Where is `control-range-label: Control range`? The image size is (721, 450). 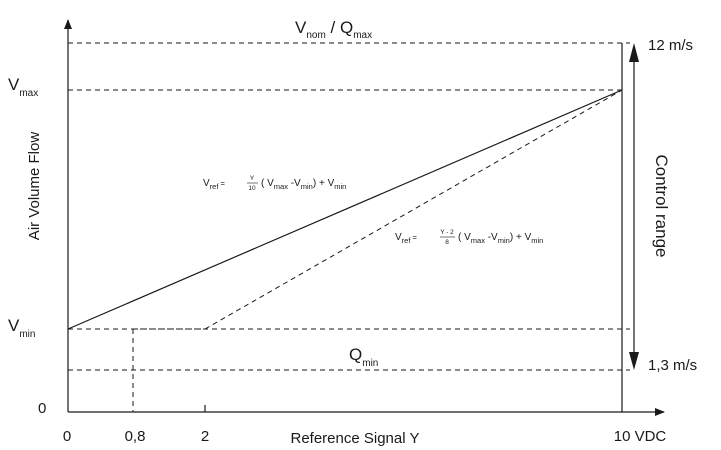
control-range-label: Control range is located at coordinates (661, 205).